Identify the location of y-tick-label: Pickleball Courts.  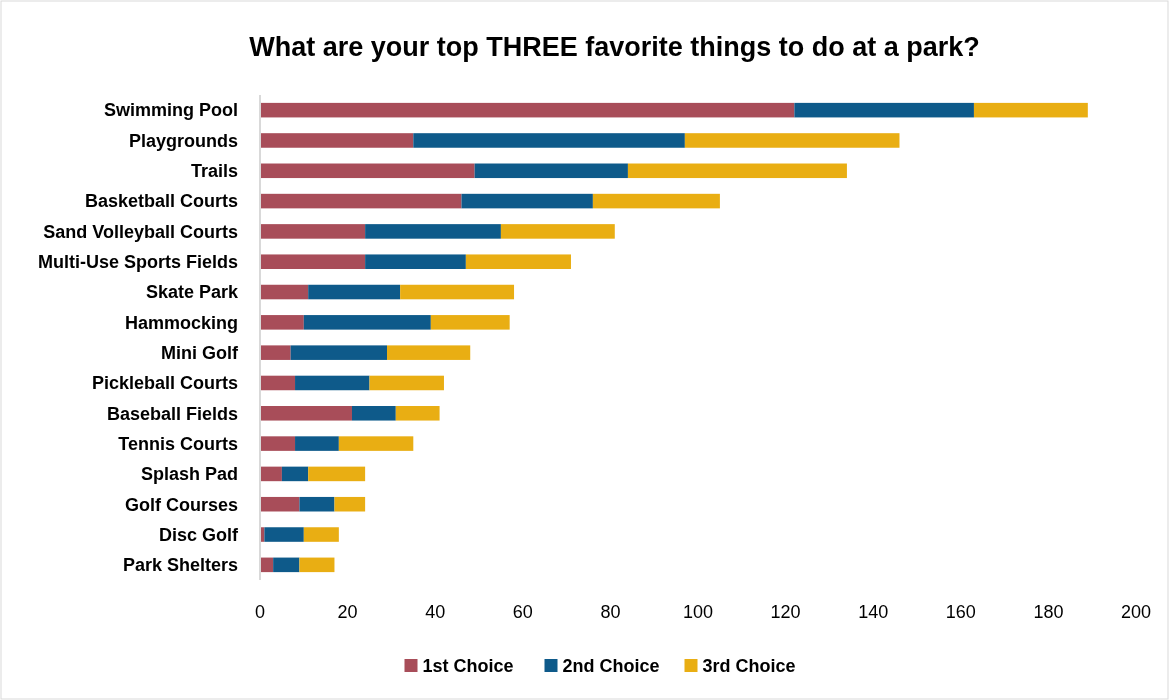
(164, 383).